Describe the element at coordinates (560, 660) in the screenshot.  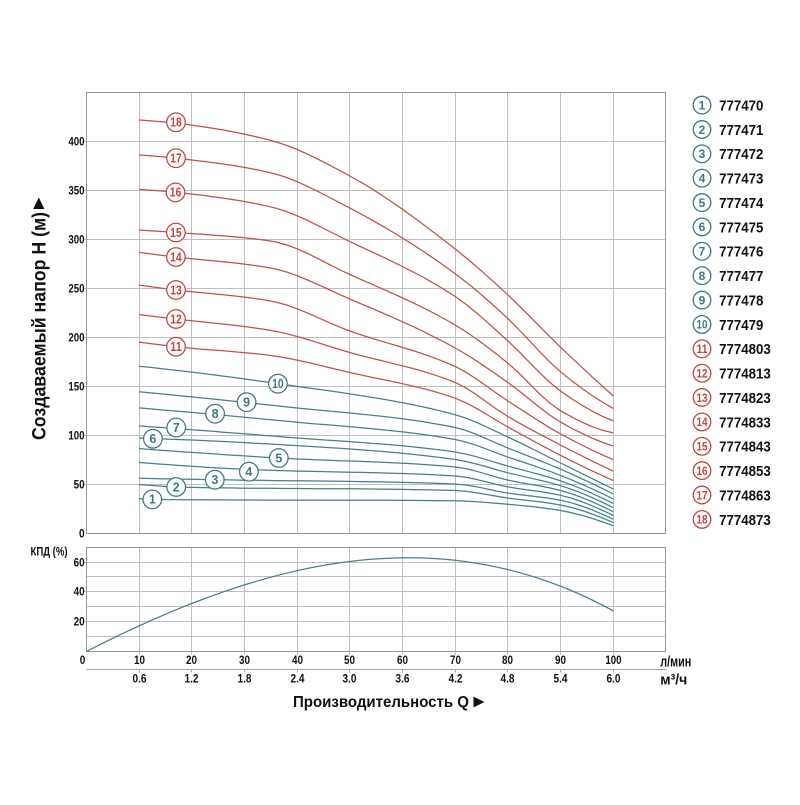
I see `svg-text: 90` at that location.